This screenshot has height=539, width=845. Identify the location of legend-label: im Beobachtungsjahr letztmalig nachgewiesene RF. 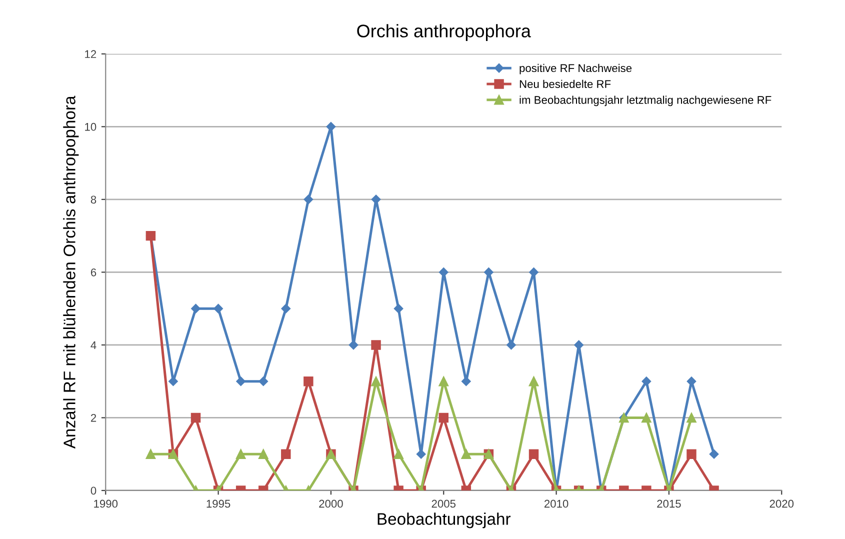
(646, 101).